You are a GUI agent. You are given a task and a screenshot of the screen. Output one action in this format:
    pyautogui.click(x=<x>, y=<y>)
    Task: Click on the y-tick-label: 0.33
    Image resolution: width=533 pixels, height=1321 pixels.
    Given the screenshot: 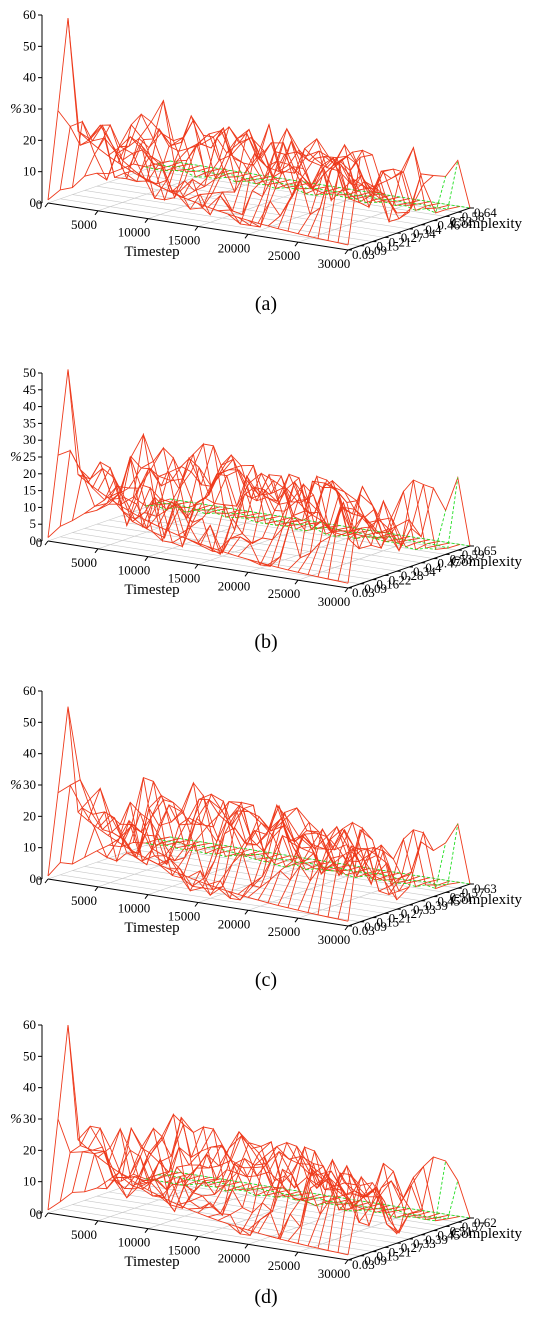 What is the action you would take?
    pyautogui.click(x=424, y=909)
    